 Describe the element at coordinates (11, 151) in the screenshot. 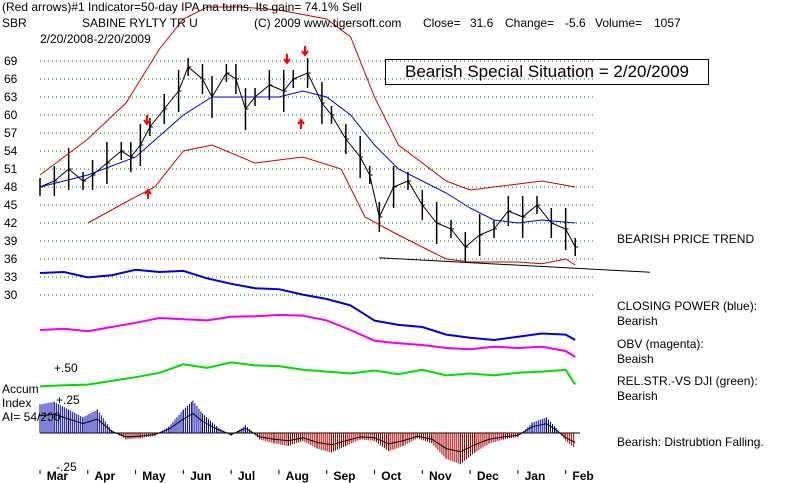

I see `price-tick-label: 54` at that location.